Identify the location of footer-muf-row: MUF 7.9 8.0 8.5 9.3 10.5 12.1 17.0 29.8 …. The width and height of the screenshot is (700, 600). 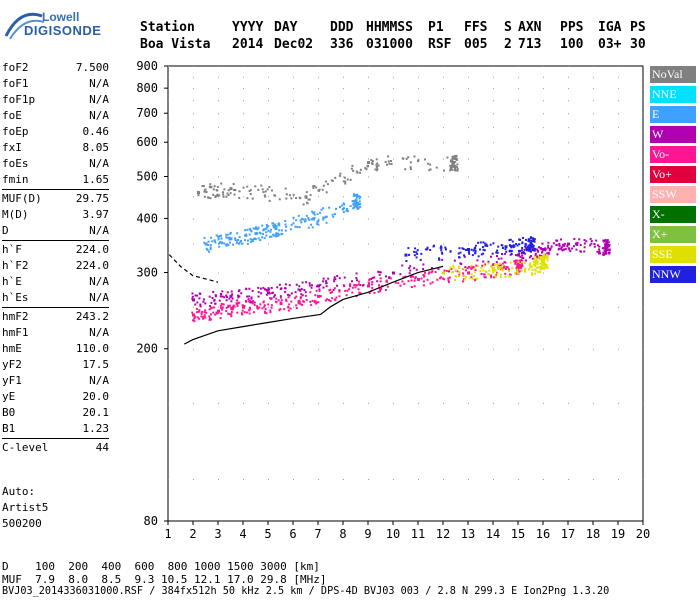
(164, 579).